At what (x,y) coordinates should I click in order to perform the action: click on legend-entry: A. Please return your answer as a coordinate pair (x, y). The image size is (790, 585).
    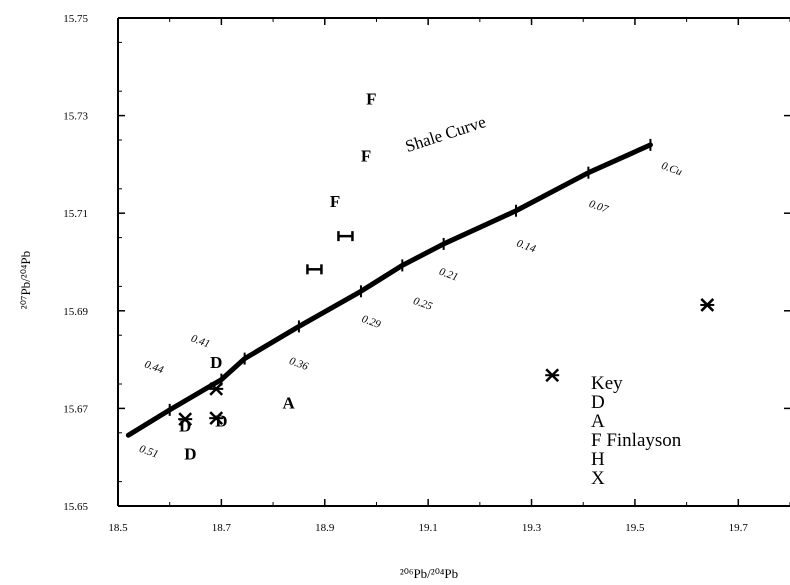
    Looking at the image, I should click on (598, 421).